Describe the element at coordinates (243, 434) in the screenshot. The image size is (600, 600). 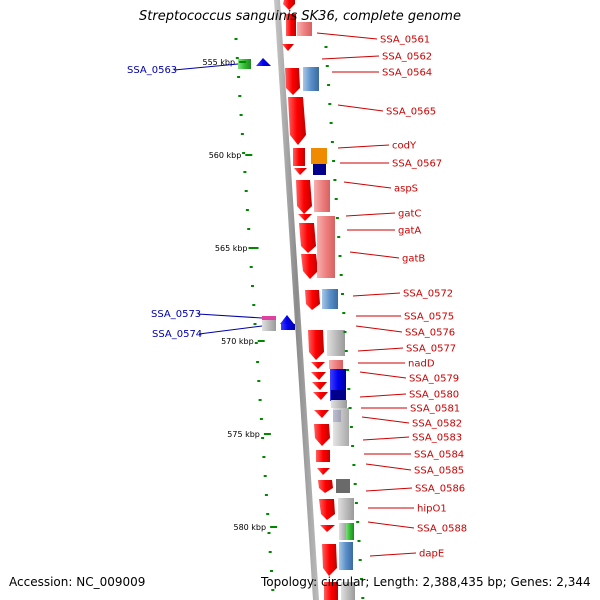
I see `scale-tick-label: 575 kbp` at that location.